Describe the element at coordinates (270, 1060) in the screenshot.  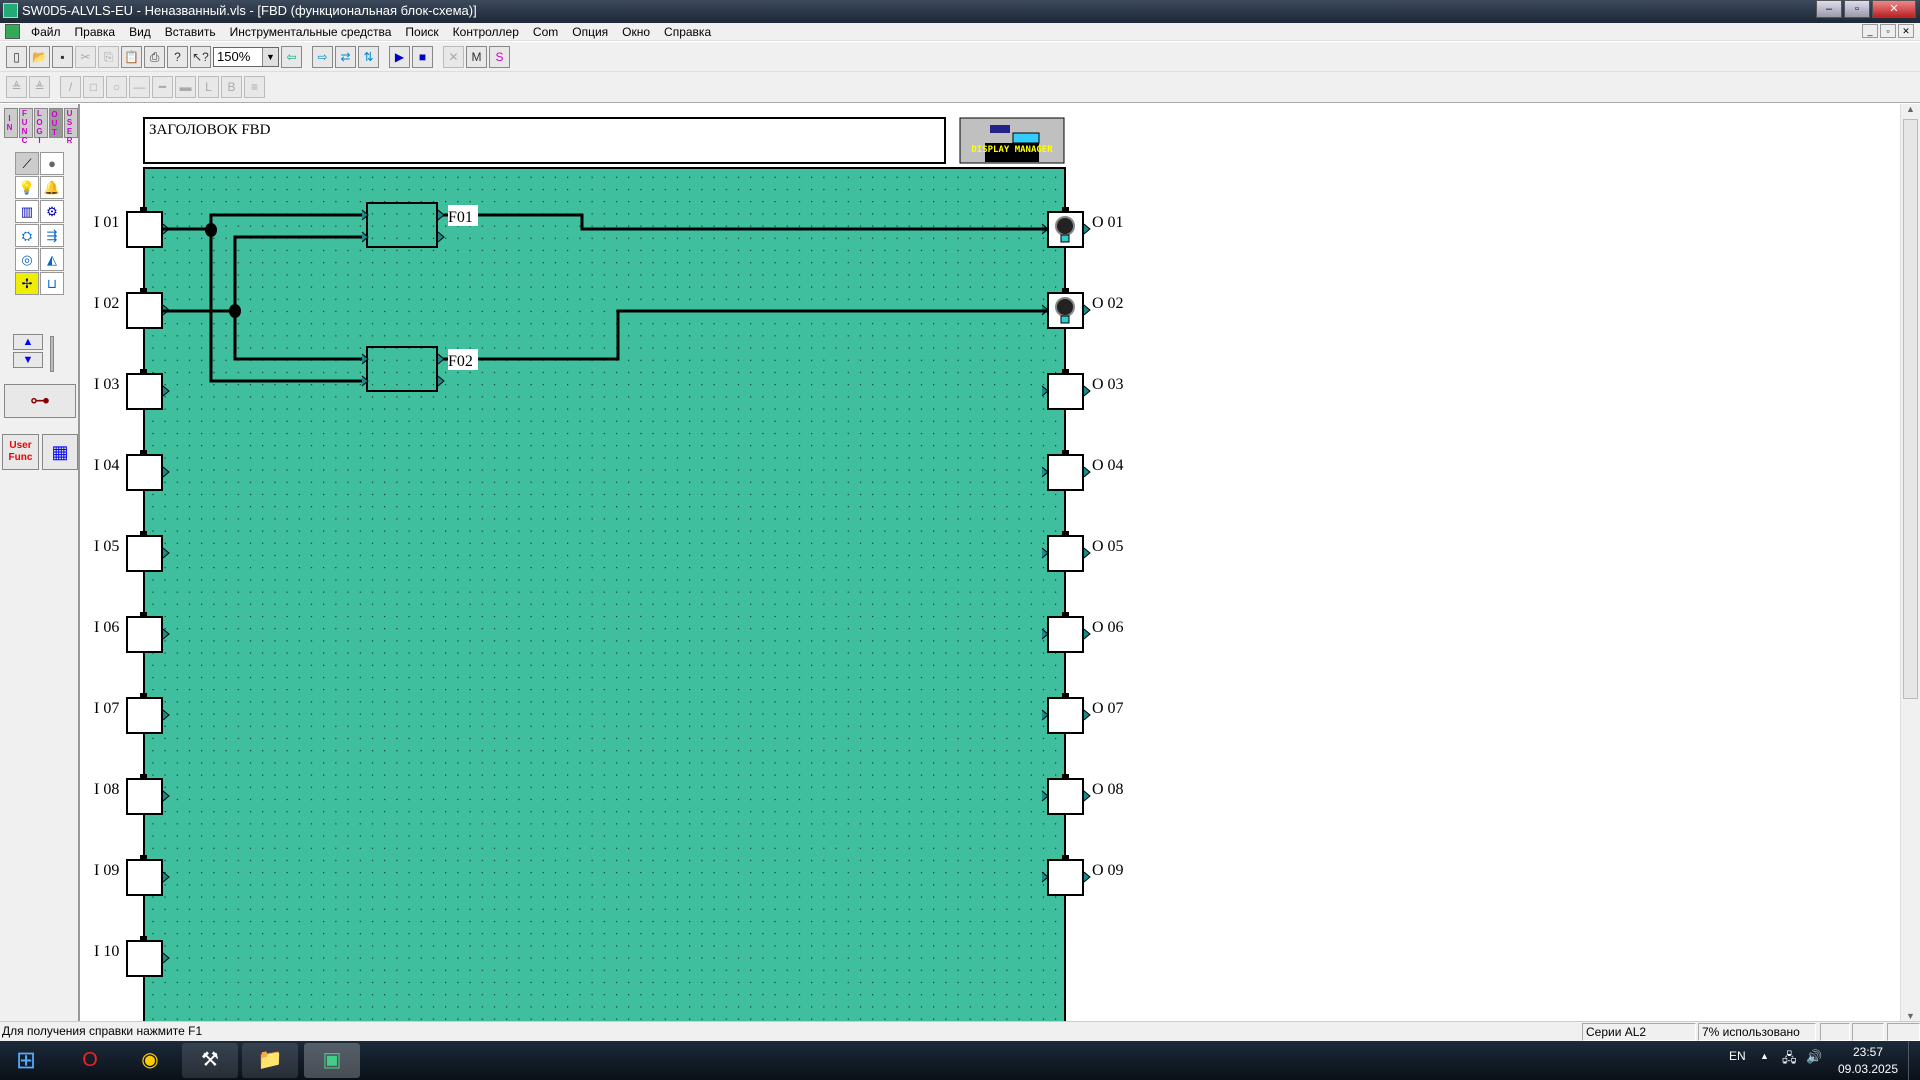
I see `taskbar-explorer: 📁` at that location.